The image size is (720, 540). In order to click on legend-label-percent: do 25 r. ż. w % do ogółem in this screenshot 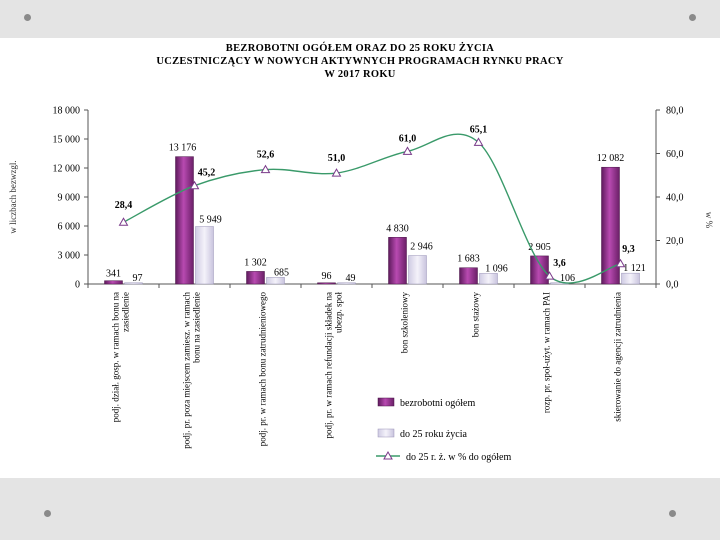, I will do `click(458, 457)`.